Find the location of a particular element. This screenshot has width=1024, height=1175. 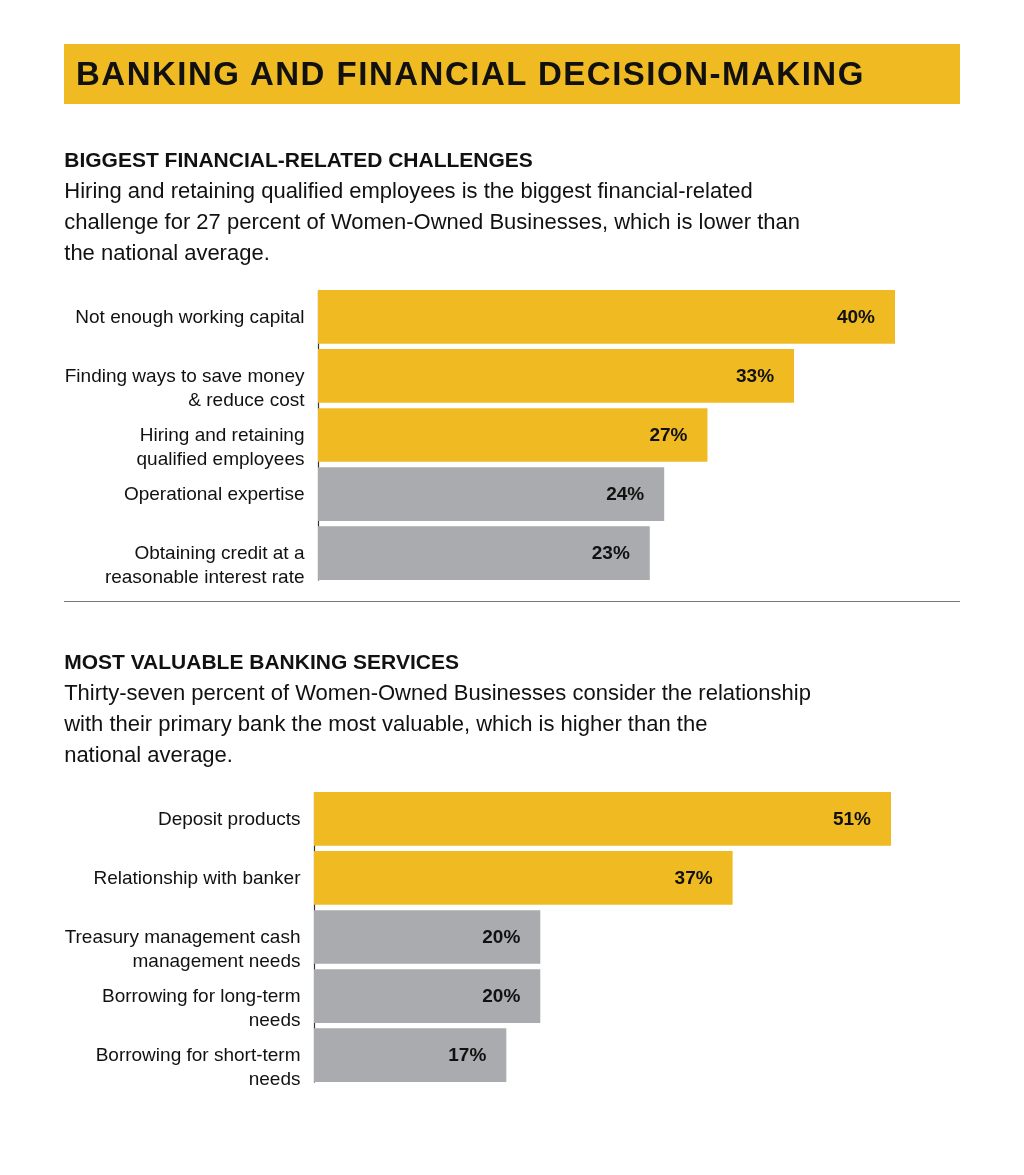

y-tick-label: Treasury management cash management needs is located at coordinates (182, 948).